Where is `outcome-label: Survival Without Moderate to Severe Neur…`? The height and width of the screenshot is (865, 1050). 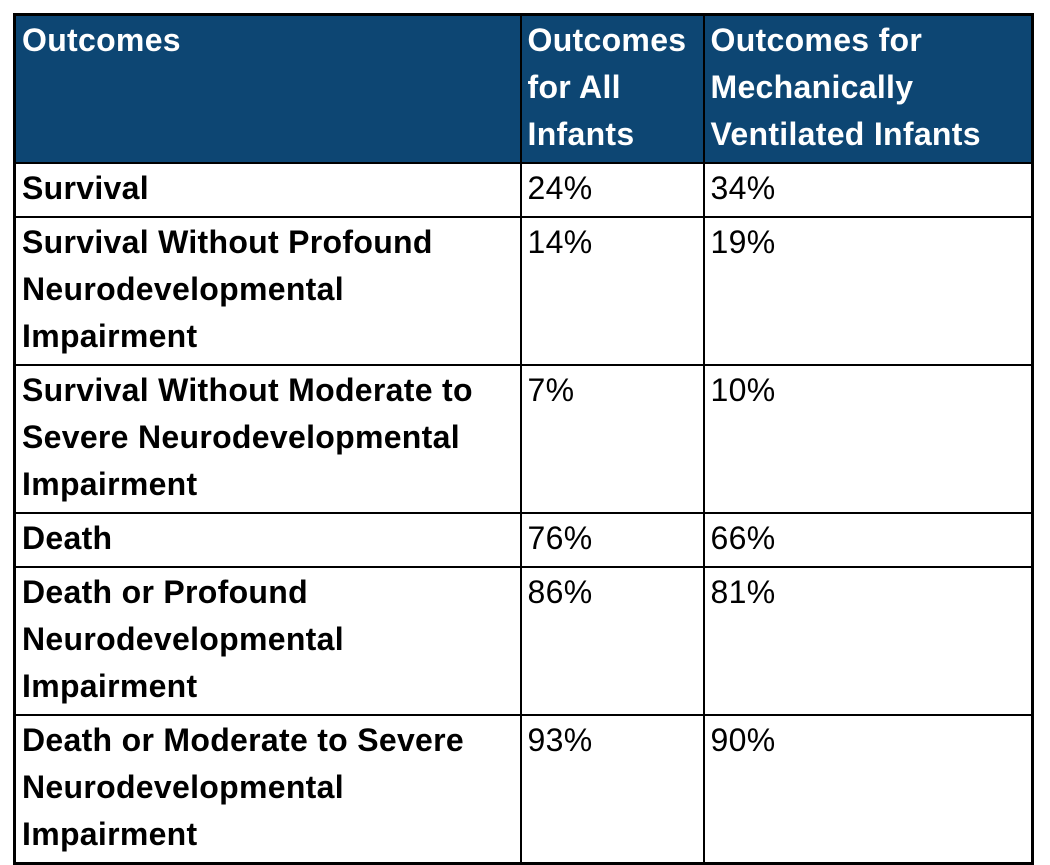 outcome-label: Survival Without Moderate to Severe Neur… is located at coordinates (267, 439).